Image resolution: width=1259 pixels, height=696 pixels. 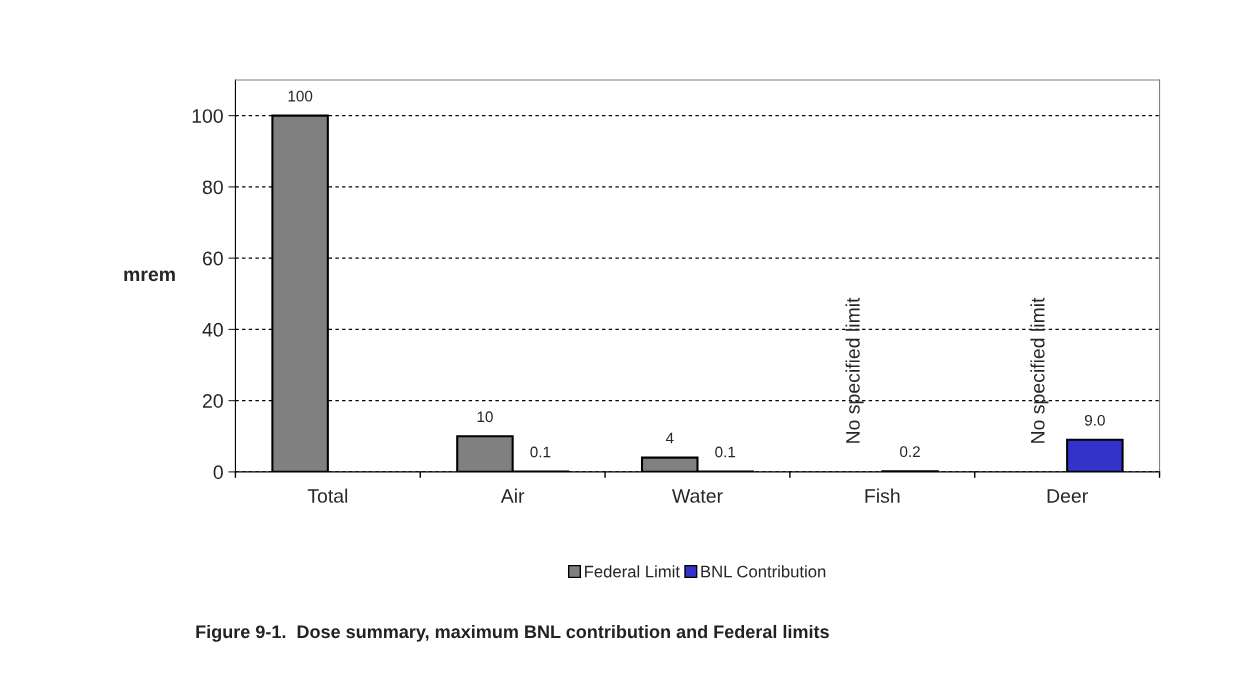 What do you see at coordinates (207, 116) in the screenshot?
I see `y-tick-label: 100` at bounding box center [207, 116].